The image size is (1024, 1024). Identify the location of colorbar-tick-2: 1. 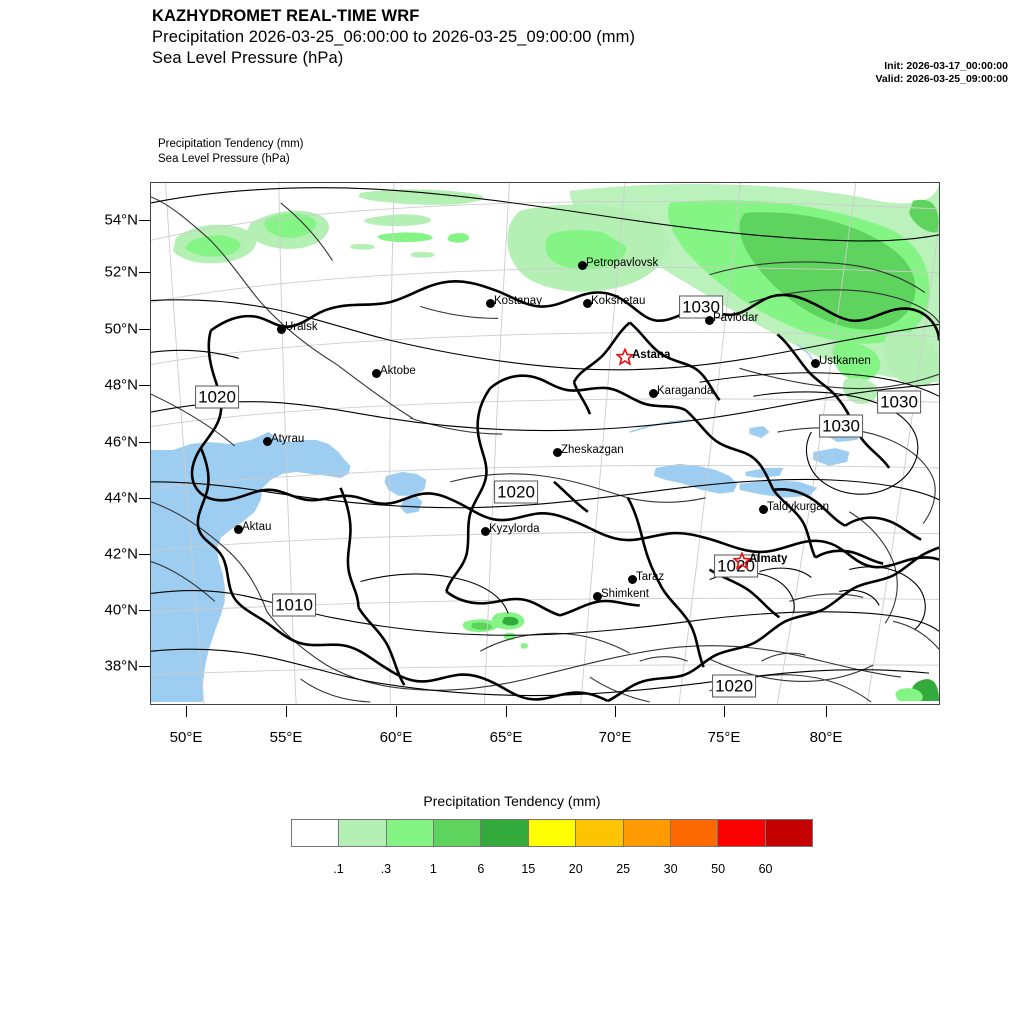
(433, 869).